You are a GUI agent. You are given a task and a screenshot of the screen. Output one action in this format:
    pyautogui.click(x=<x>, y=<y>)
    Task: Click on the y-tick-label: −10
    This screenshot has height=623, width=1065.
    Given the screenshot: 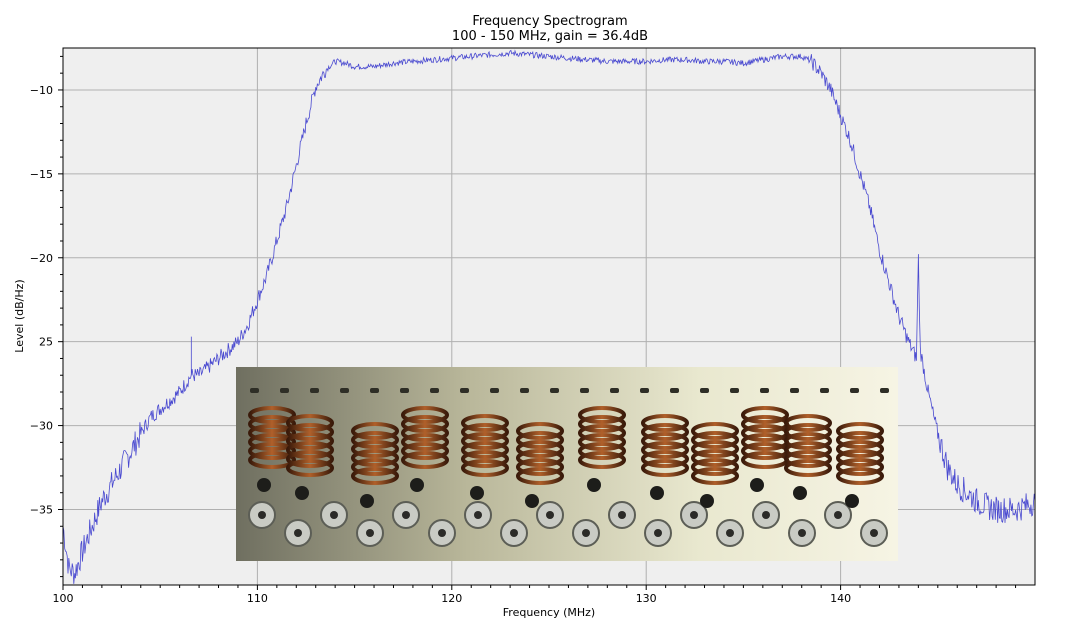 What is the action you would take?
    pyautogui.click(x=41, y=90)
    